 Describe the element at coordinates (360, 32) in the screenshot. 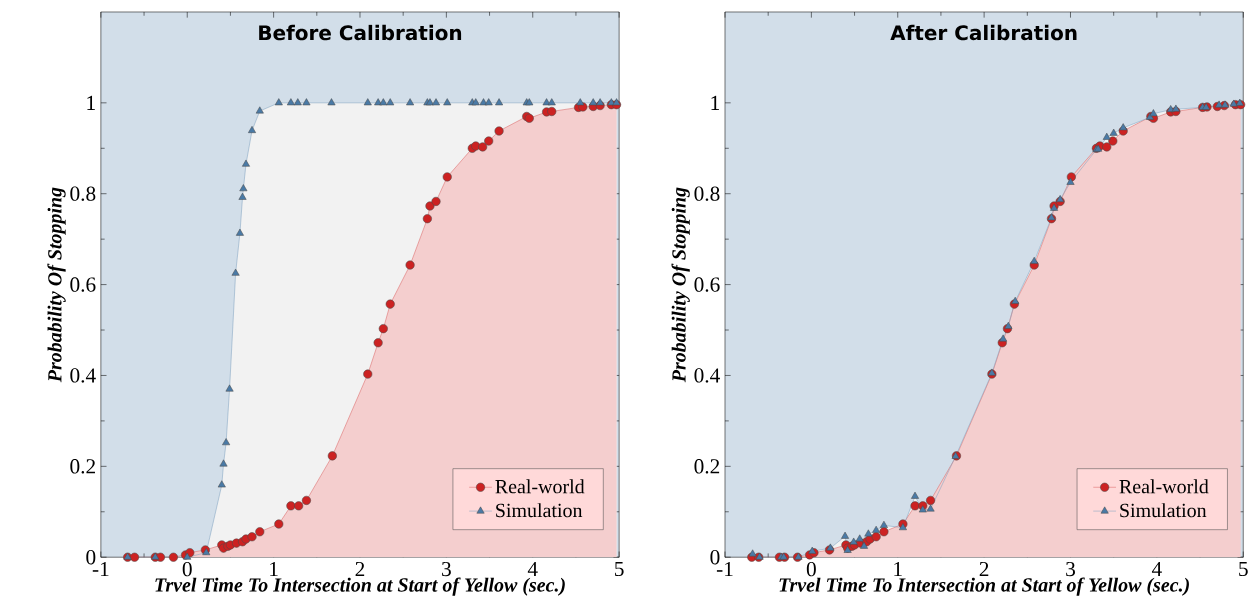

I see `text: Before Calibration` at that location.